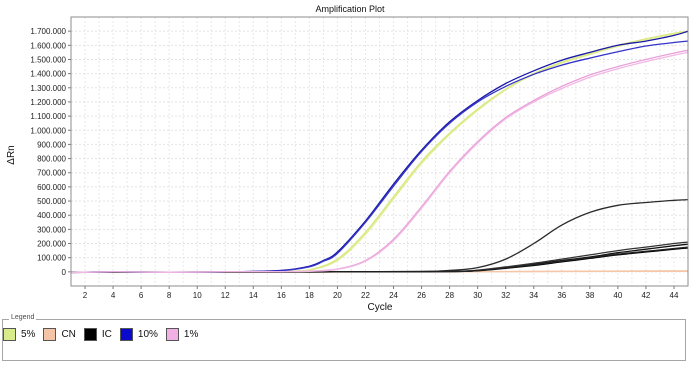 The width and height of the screenshot is (689, 367). Describe the element at coordinates (421, 295) in the screenshot. I see `x-tick-label: 26` at that location.